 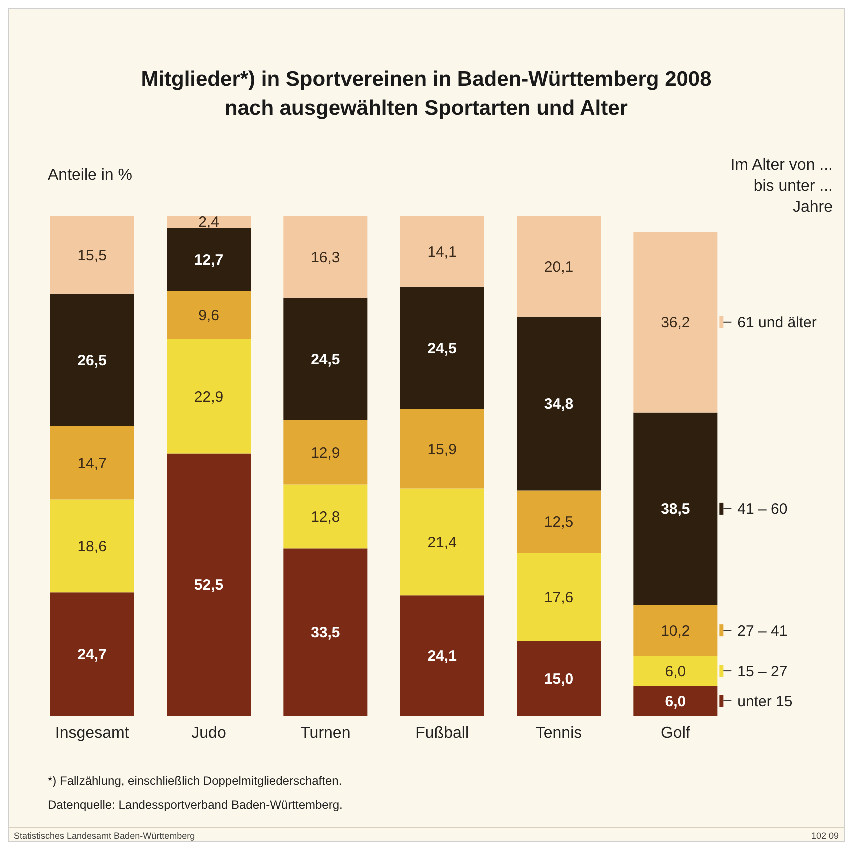 I want to click on data-label: 12,8, so click(x=325, y=517).